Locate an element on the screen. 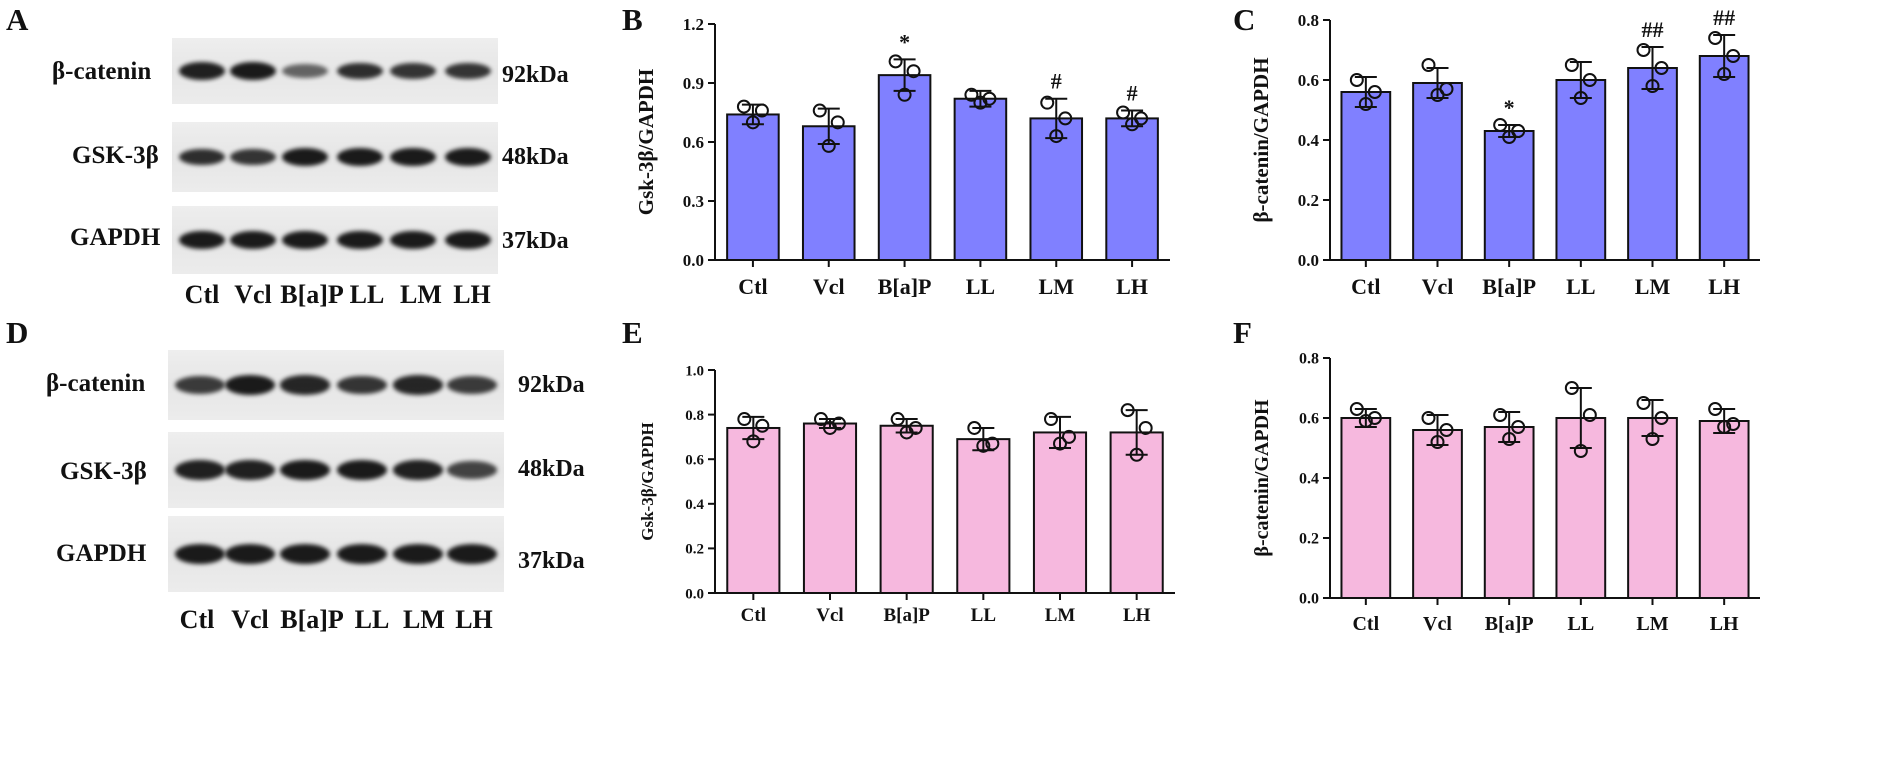 The height and width of the screenshot is (769, 1883). blot-a-label-gapdh: GAPDH is located at coordinates (115, 237).